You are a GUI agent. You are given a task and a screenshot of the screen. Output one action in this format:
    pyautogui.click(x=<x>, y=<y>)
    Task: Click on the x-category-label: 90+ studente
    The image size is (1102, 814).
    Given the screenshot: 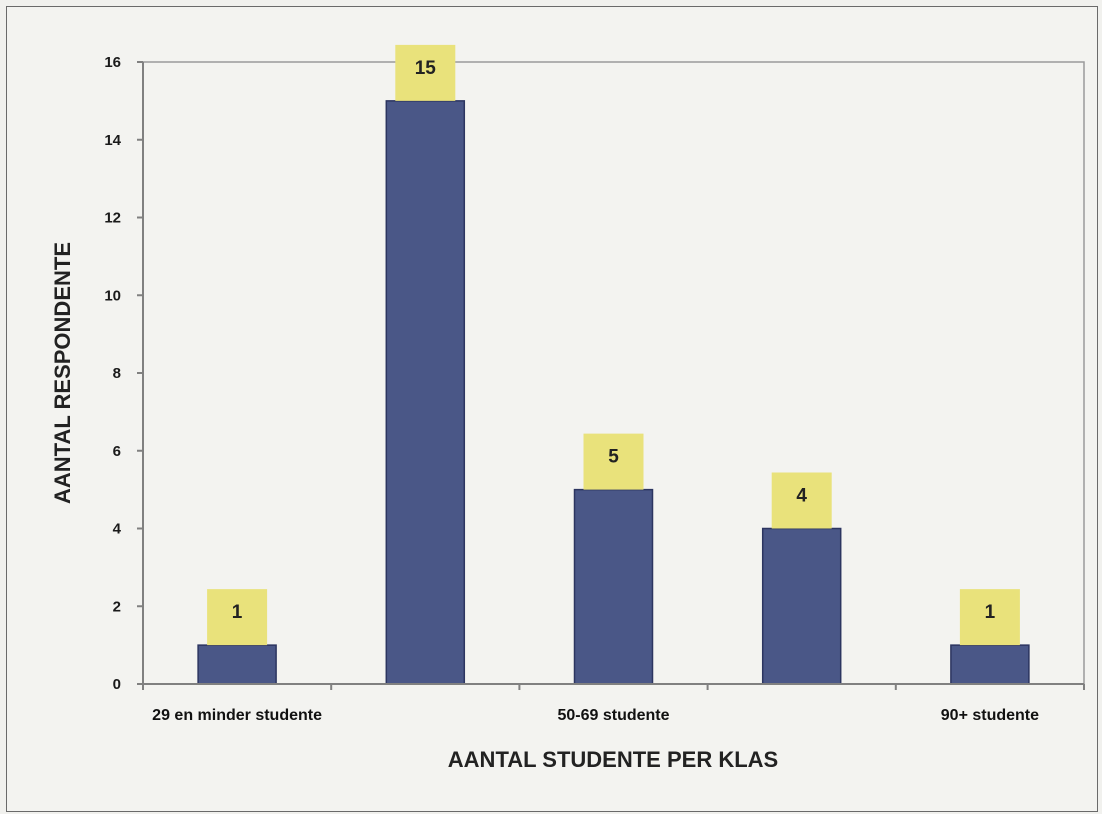 What is the action you would take?
    pyautogui.click(x=990, y=715)
    